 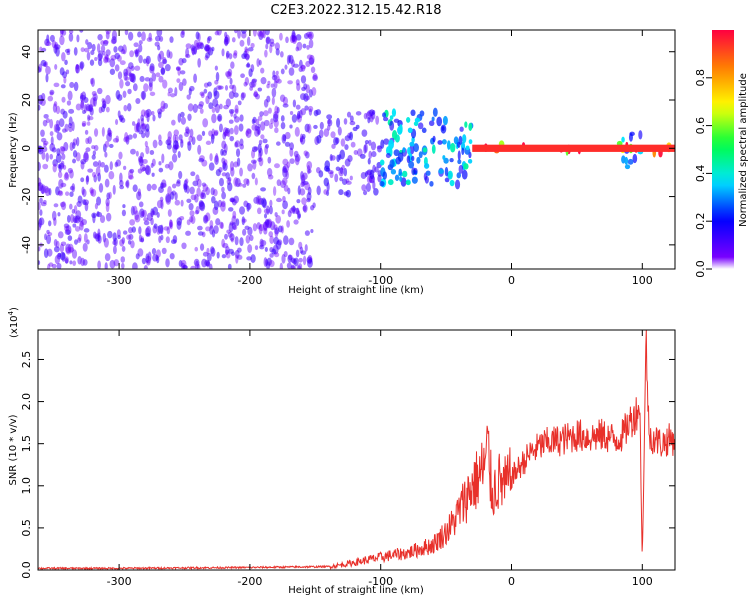 I want to click on y-tick-label: 1.0, so click(x=26, y=486).